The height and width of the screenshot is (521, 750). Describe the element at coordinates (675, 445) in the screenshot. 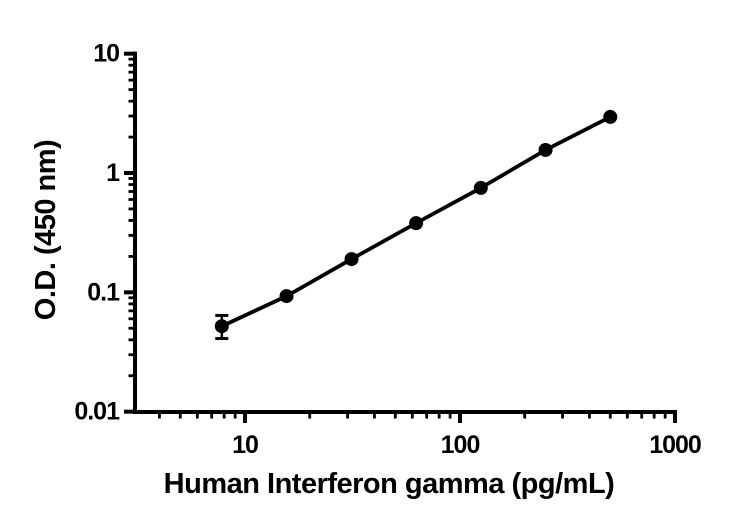

I see `x-tick-label: 1000` at that location.